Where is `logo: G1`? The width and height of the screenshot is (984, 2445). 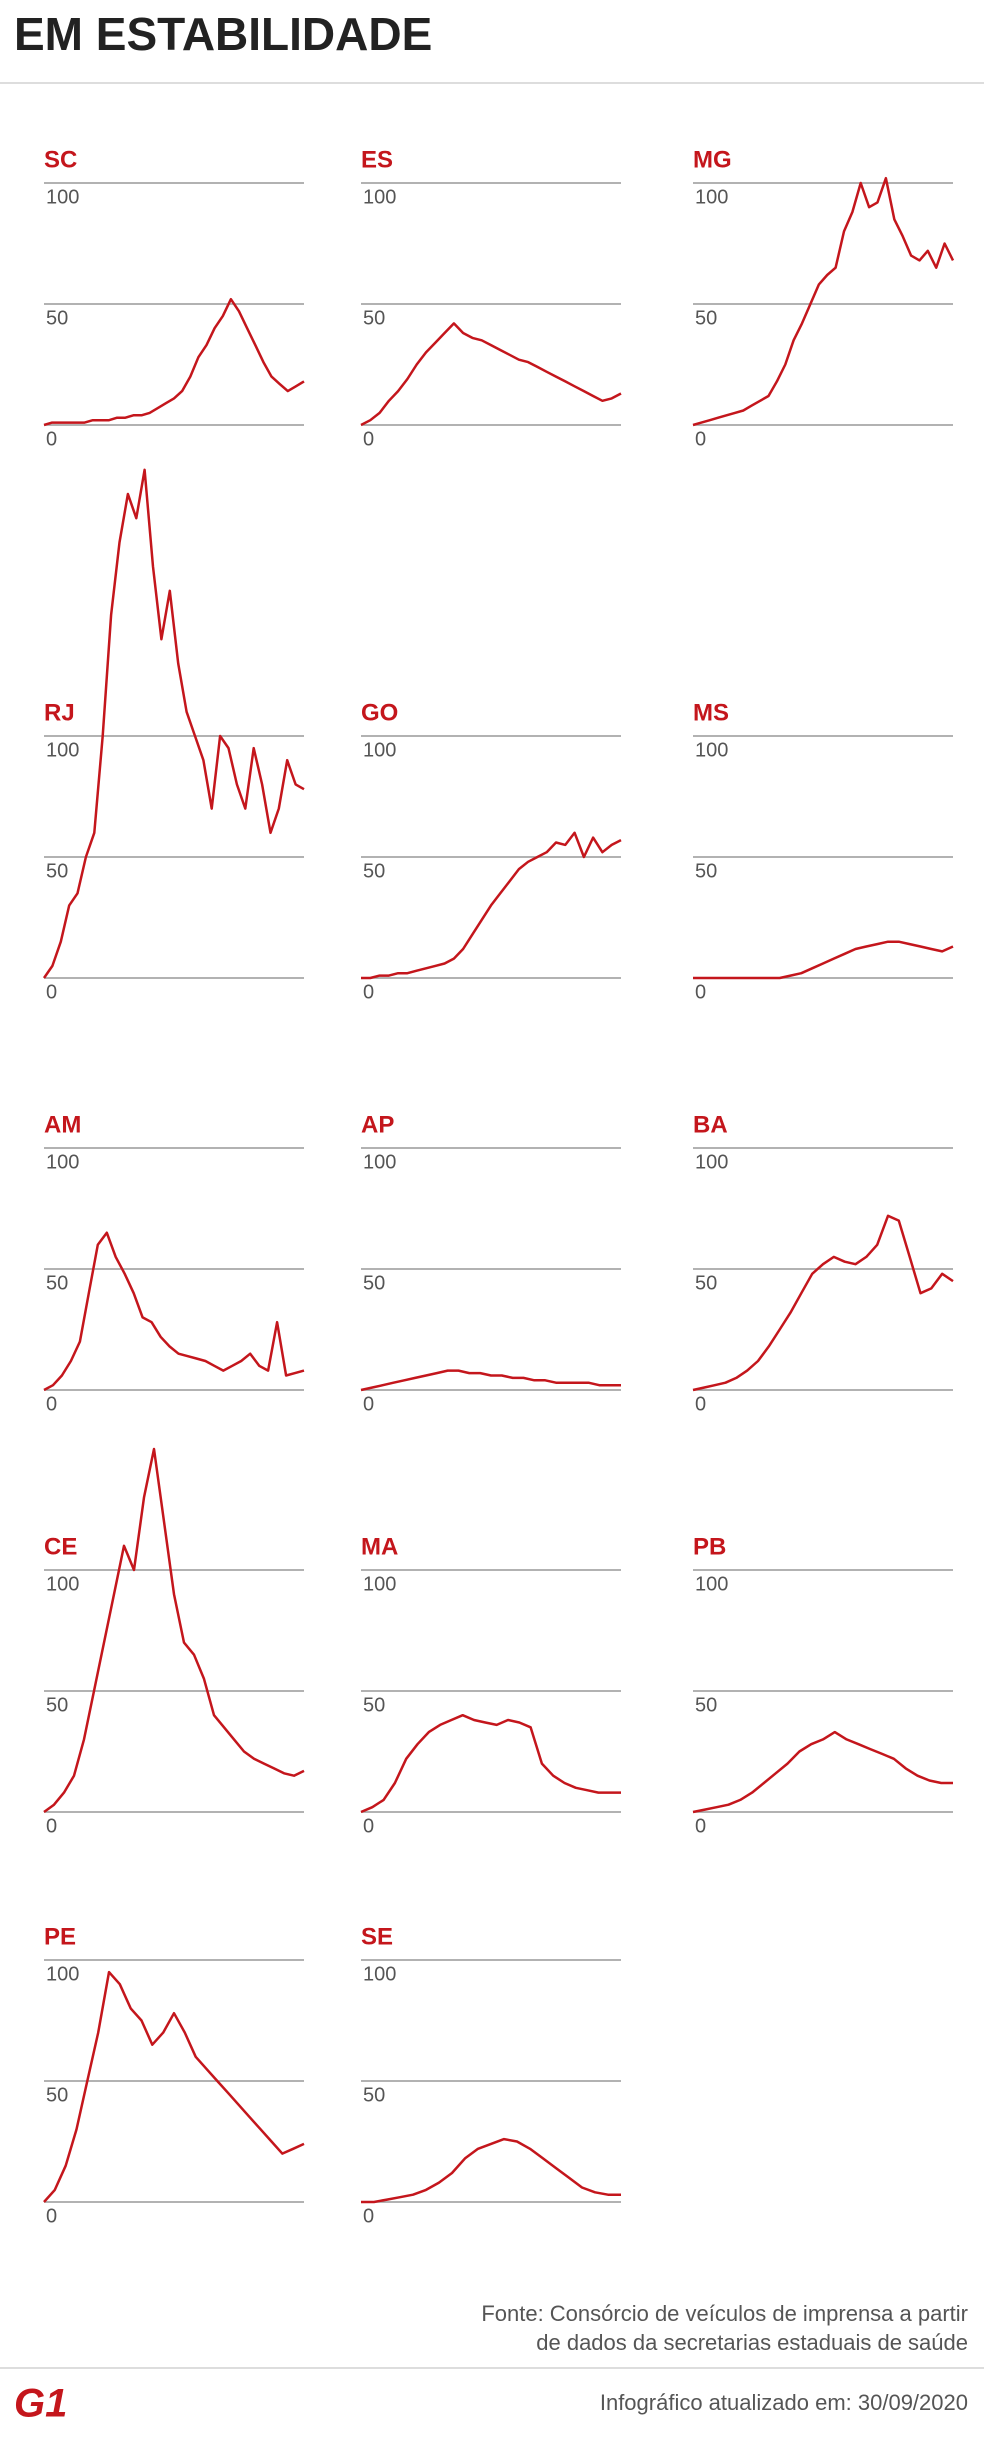 logo: G1 is located at coordinates (40, 2404).